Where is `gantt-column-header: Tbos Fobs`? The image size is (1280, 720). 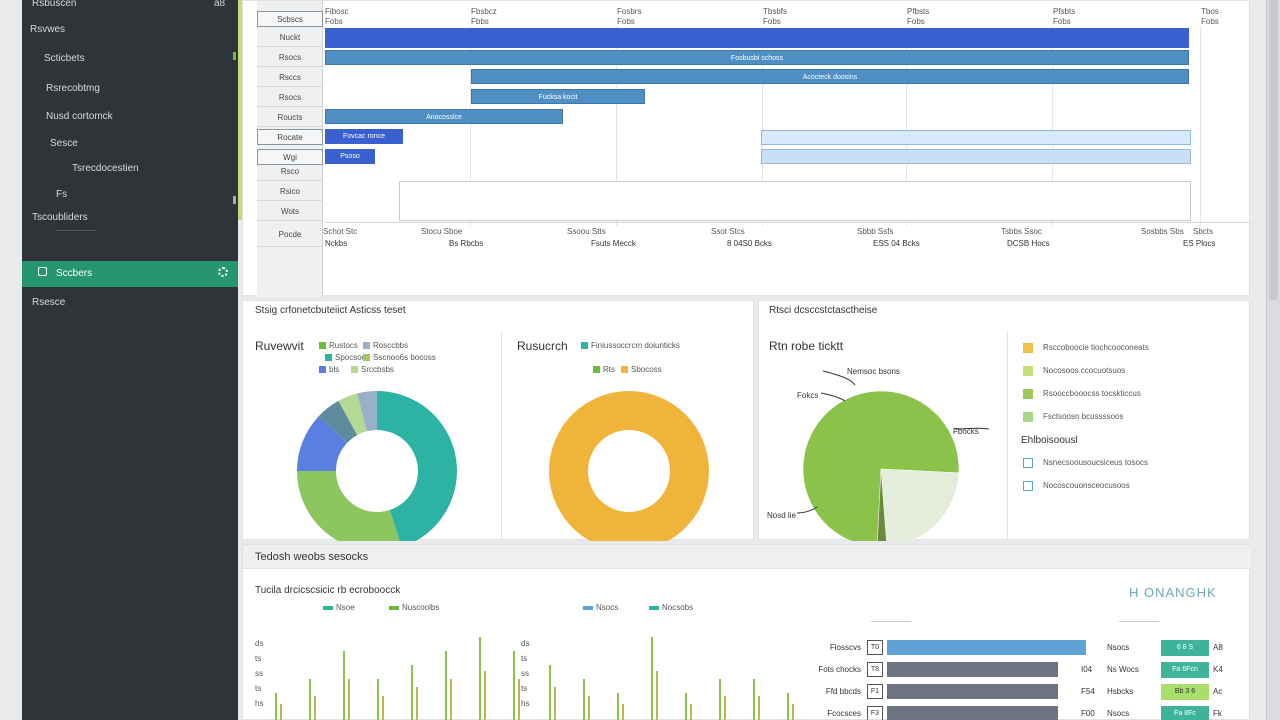 gantt-column-header: Tbos Fobs is located at coordinates (1210, 16).